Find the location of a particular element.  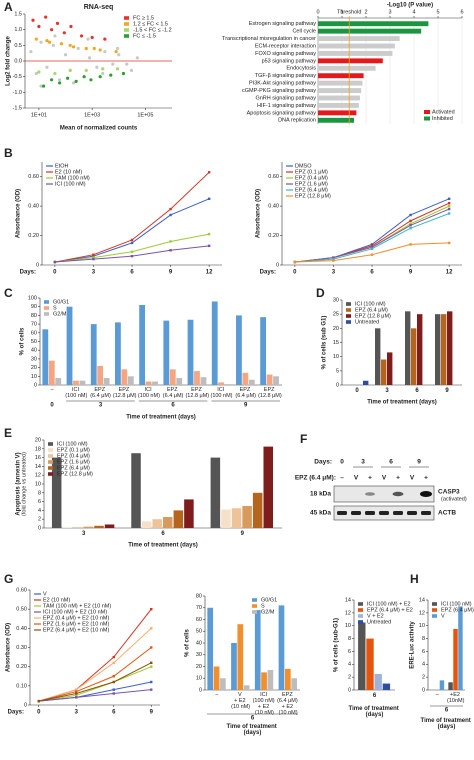

x-tick-label: +E2 (10nM) is located at coordinates (456, 698).